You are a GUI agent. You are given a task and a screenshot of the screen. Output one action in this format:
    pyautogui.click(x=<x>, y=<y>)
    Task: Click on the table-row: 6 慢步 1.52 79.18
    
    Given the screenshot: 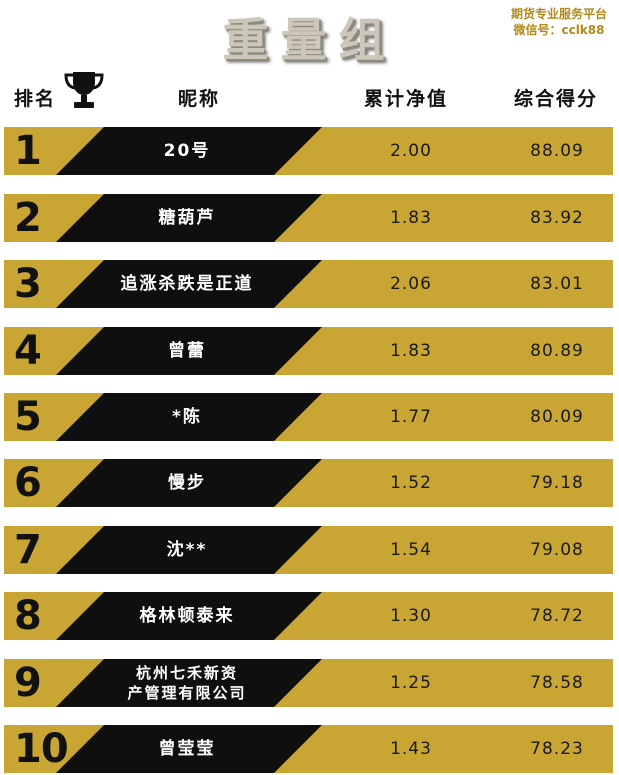 What is the action you would take?
    pyautogui.click(x=308, y=483)
    